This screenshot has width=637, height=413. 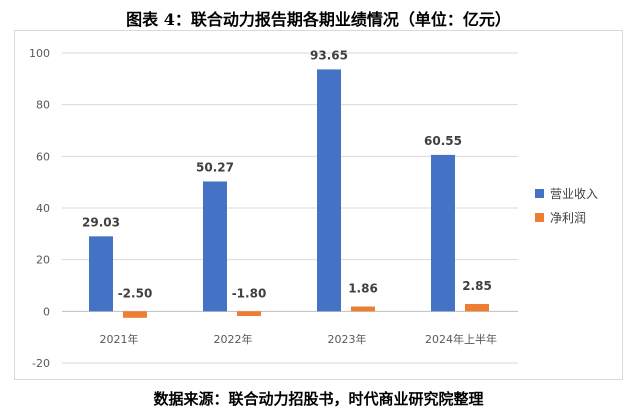 What do you see at coordinates (568, 218) in the screenshot?
I see `legend-label: 净利润` at bounding box center [568, 218].